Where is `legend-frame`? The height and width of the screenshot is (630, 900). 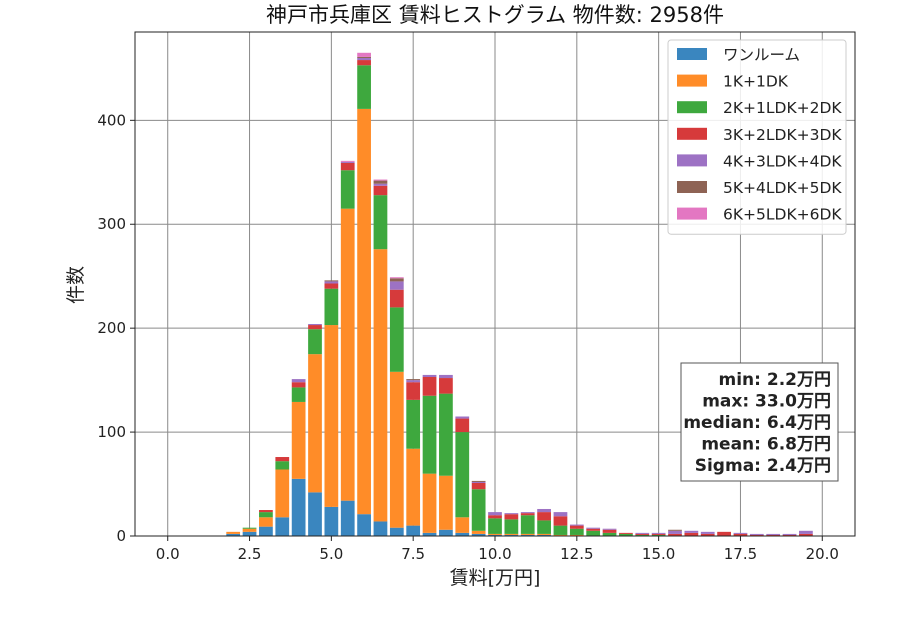
legend-frame is located at coordinates (757, 137).